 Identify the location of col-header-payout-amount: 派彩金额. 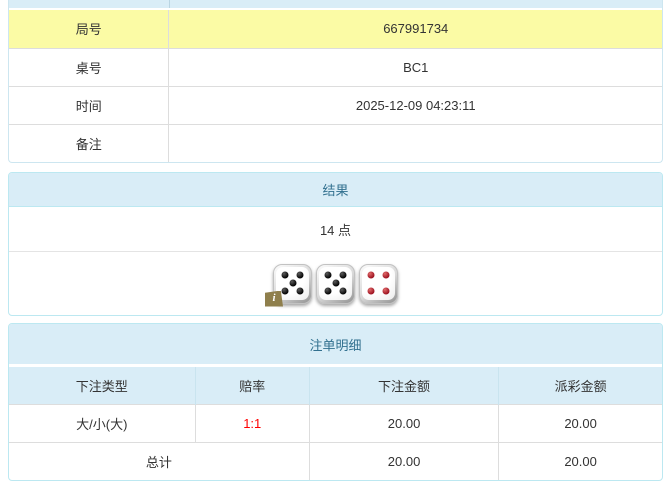
(580, 385).